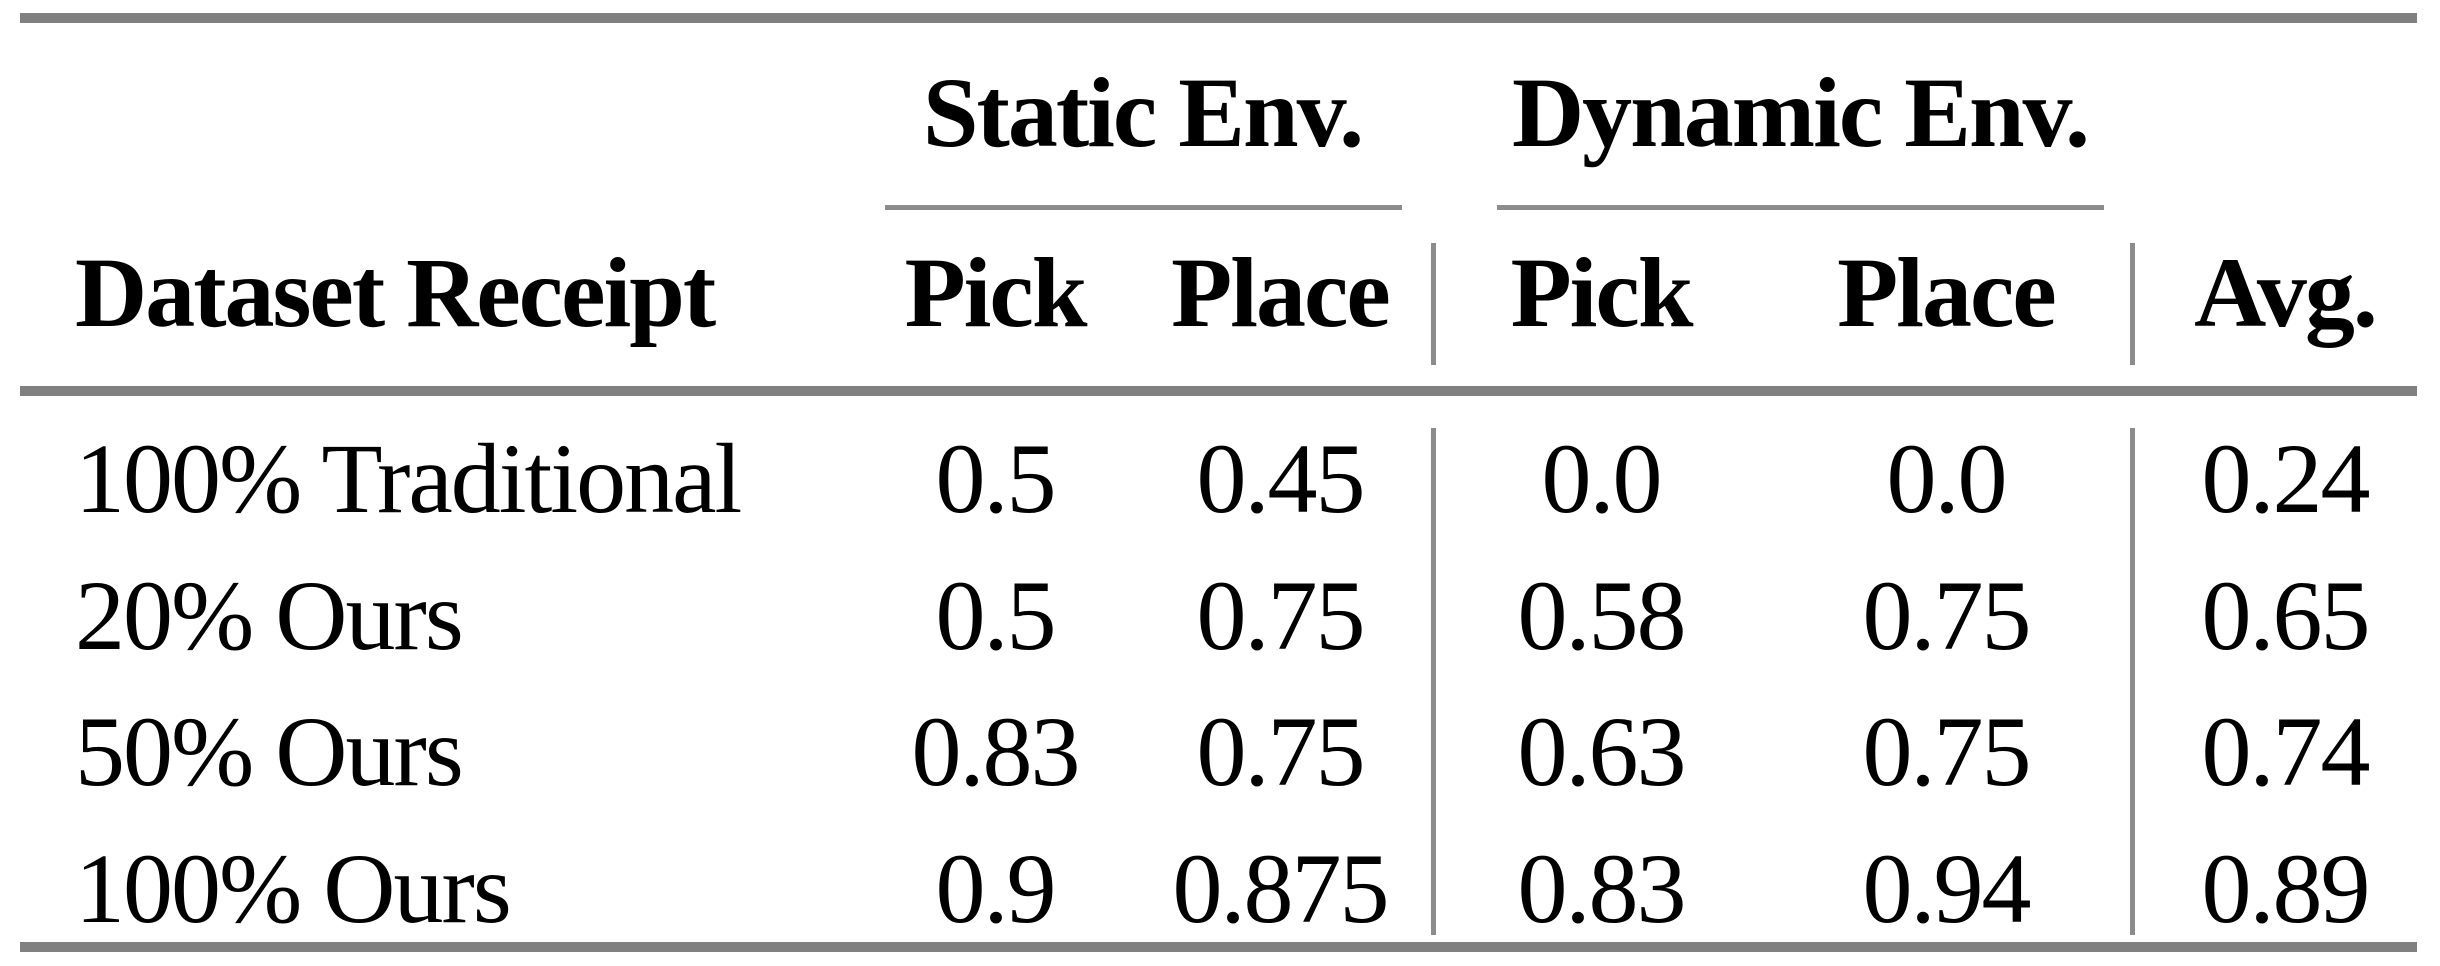 The width and height of the screenshot is (2440, 966). I want to click on static-place-cell: 0.875, so click(1281, 888).